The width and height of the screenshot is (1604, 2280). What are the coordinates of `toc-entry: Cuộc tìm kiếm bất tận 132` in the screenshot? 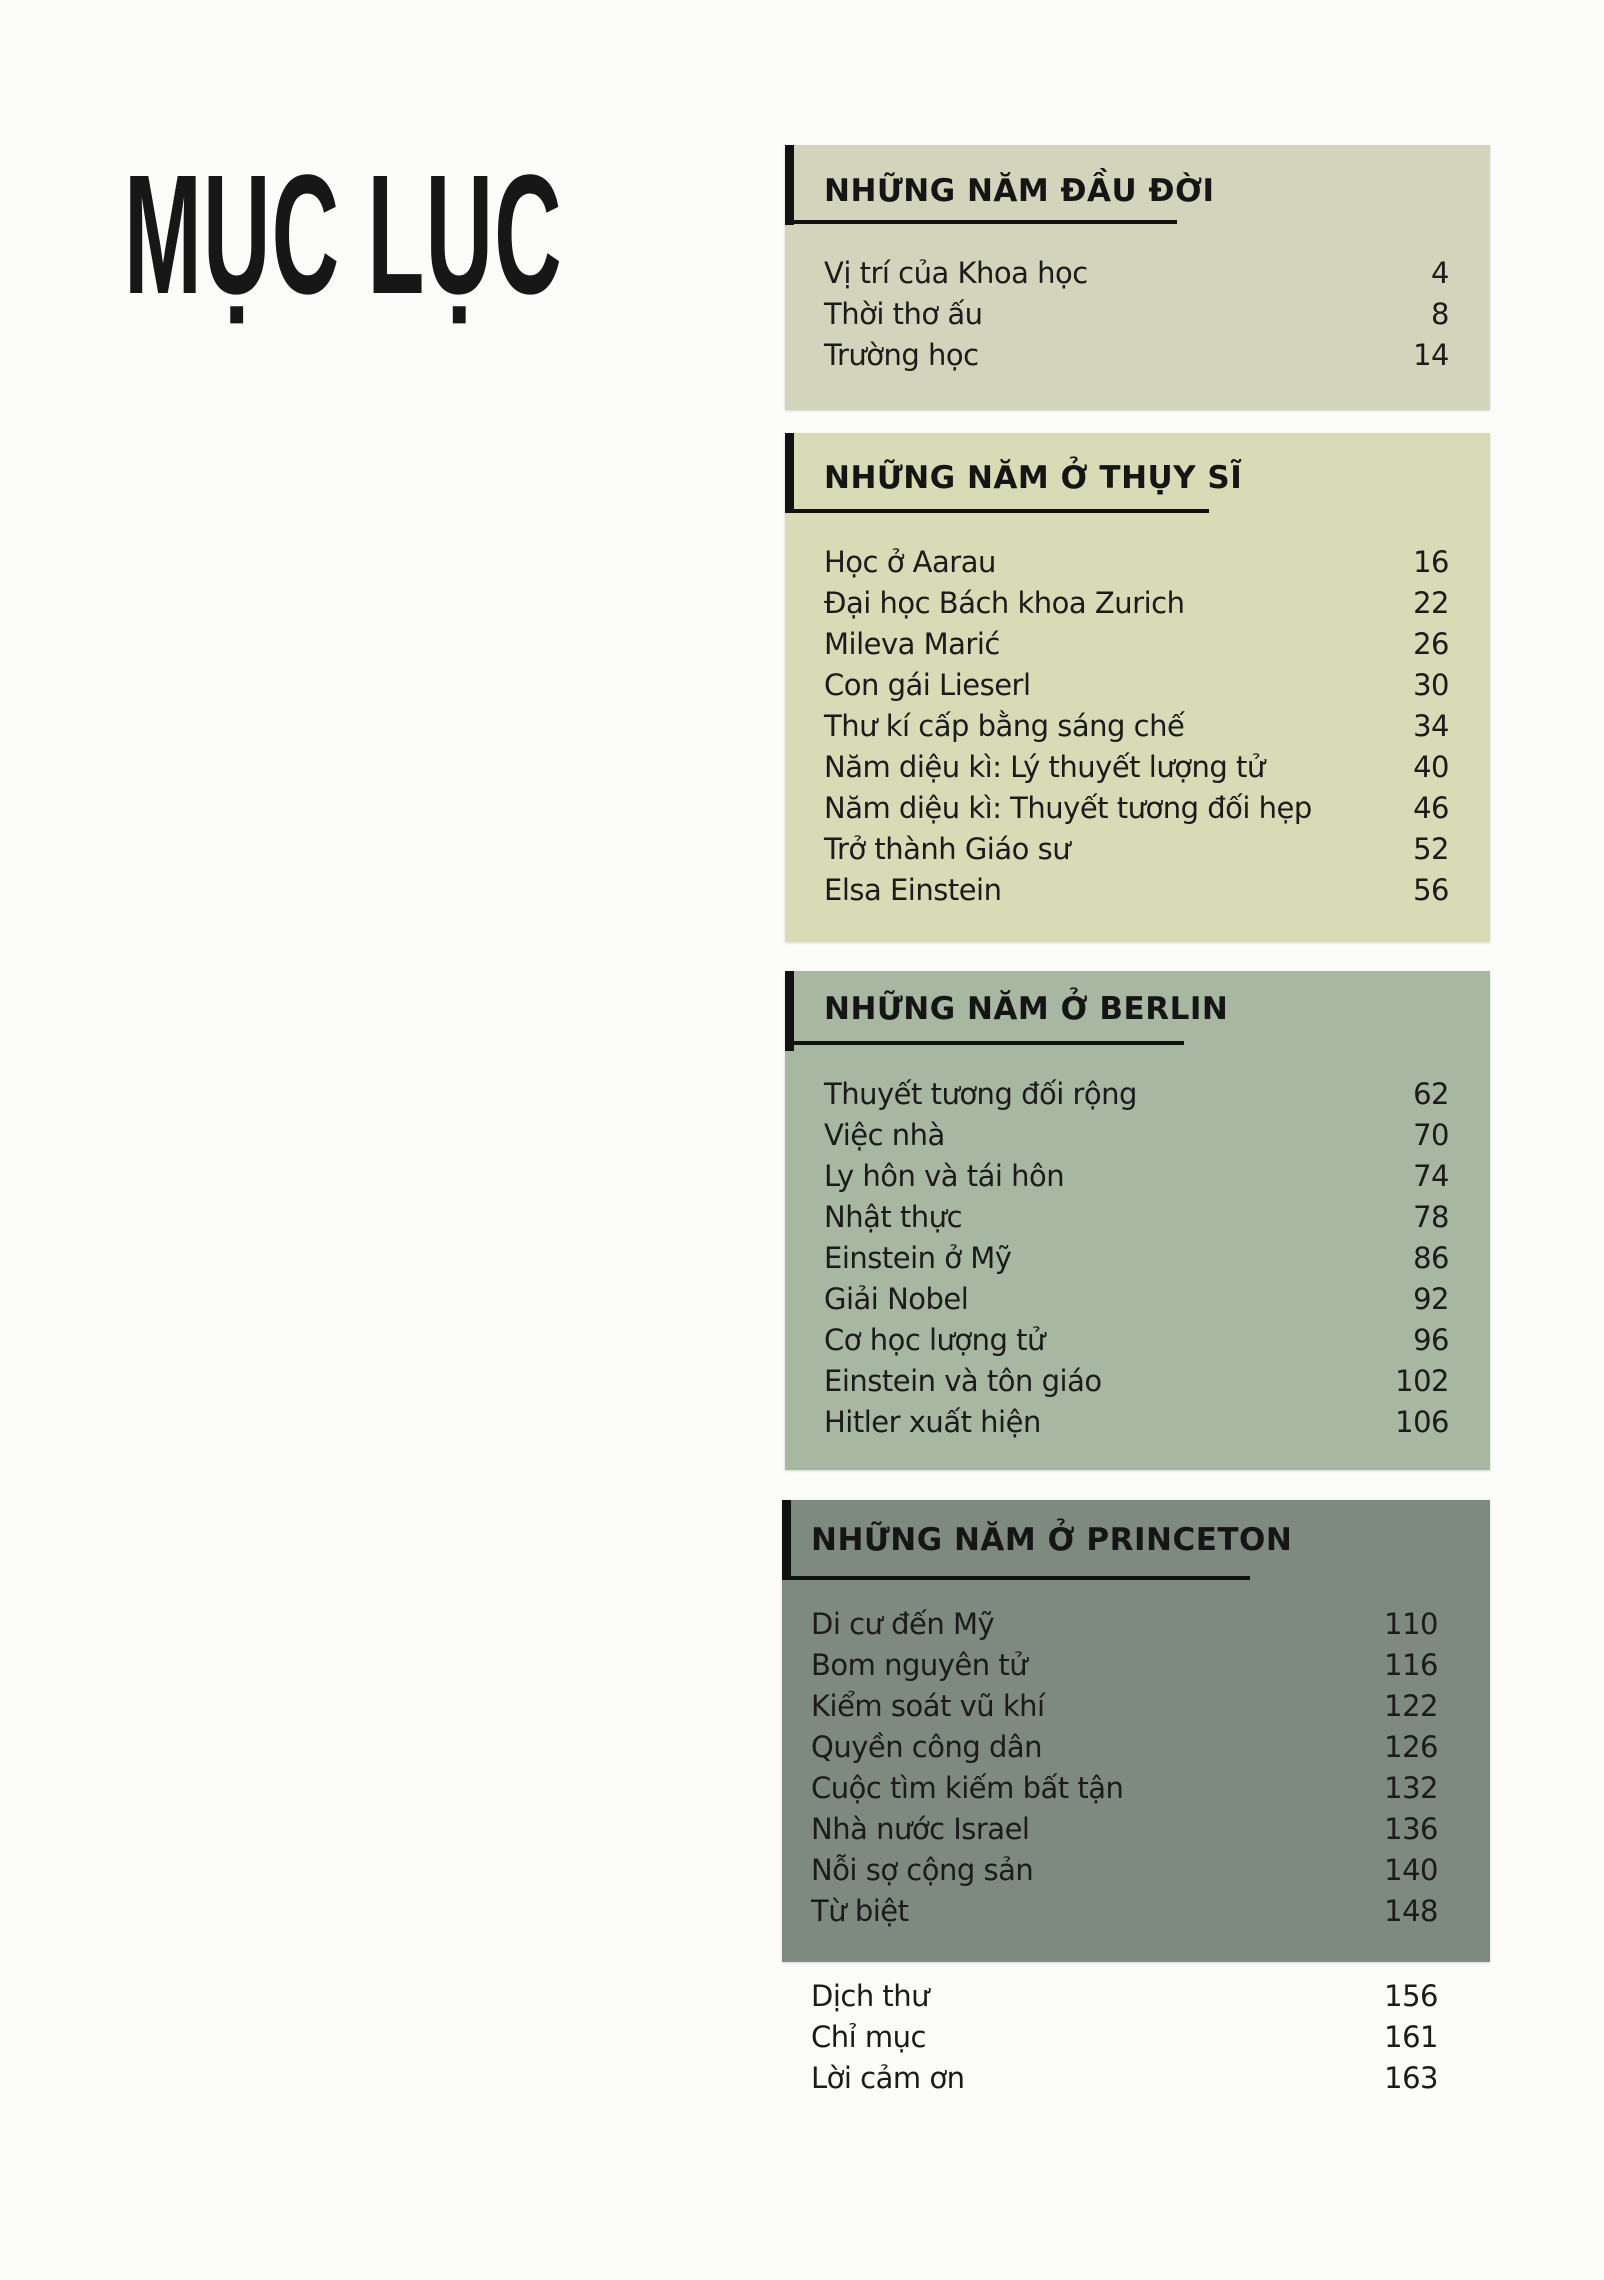 It's located at (1124, 1788).